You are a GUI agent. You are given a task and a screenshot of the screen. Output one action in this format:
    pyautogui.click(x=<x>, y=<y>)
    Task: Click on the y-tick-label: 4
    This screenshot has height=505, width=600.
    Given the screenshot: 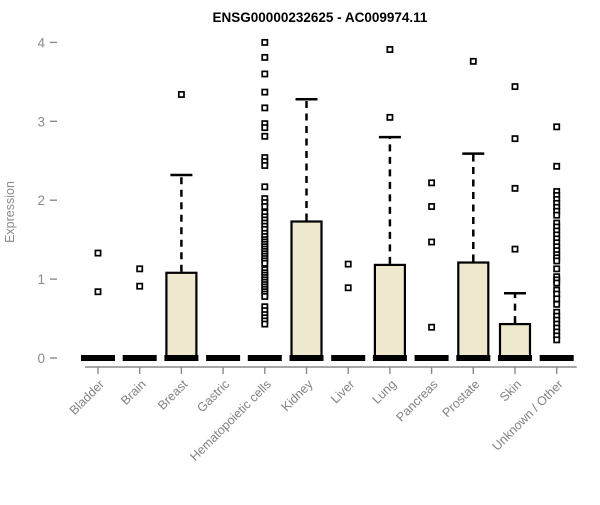 What is the action you would take?
    pyautogui.click(x=41, y=42)
    